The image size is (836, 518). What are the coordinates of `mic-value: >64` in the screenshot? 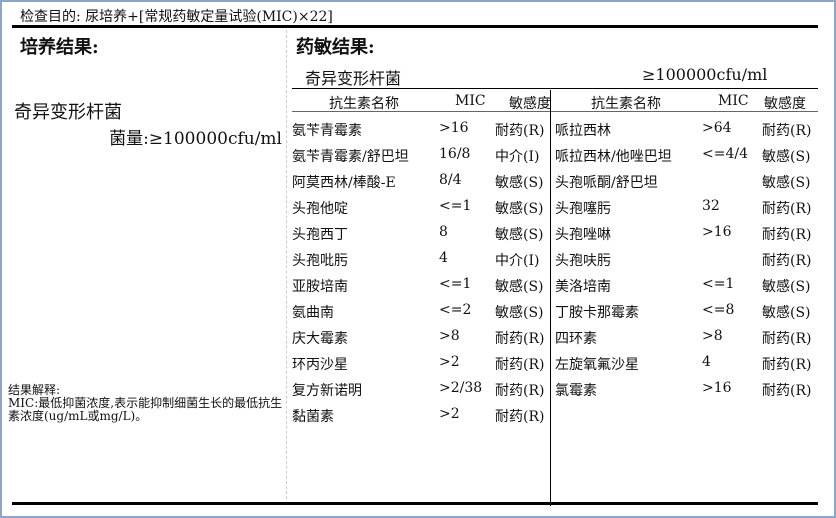 It's located at (717, 128).